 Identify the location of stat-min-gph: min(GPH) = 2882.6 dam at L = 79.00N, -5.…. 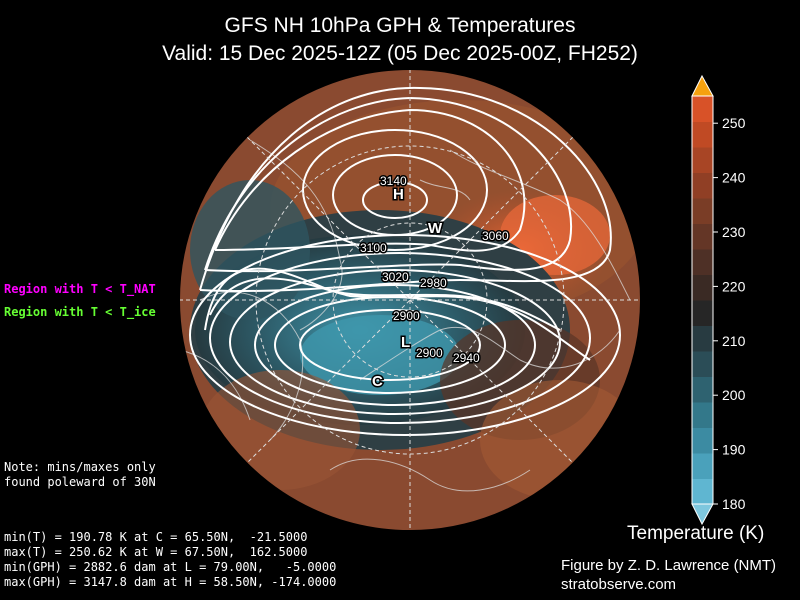
(170, 567).